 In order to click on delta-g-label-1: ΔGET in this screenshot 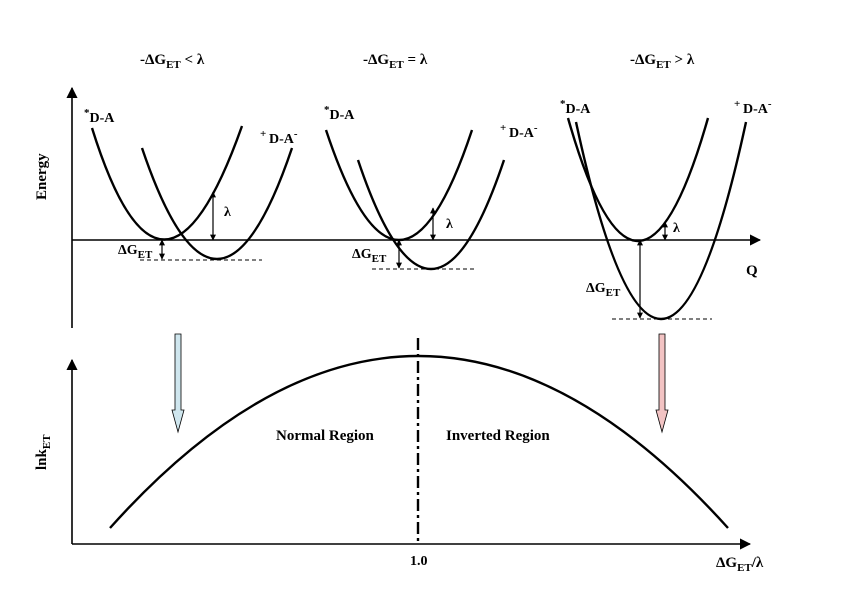, I will do `click(135, 252)`.